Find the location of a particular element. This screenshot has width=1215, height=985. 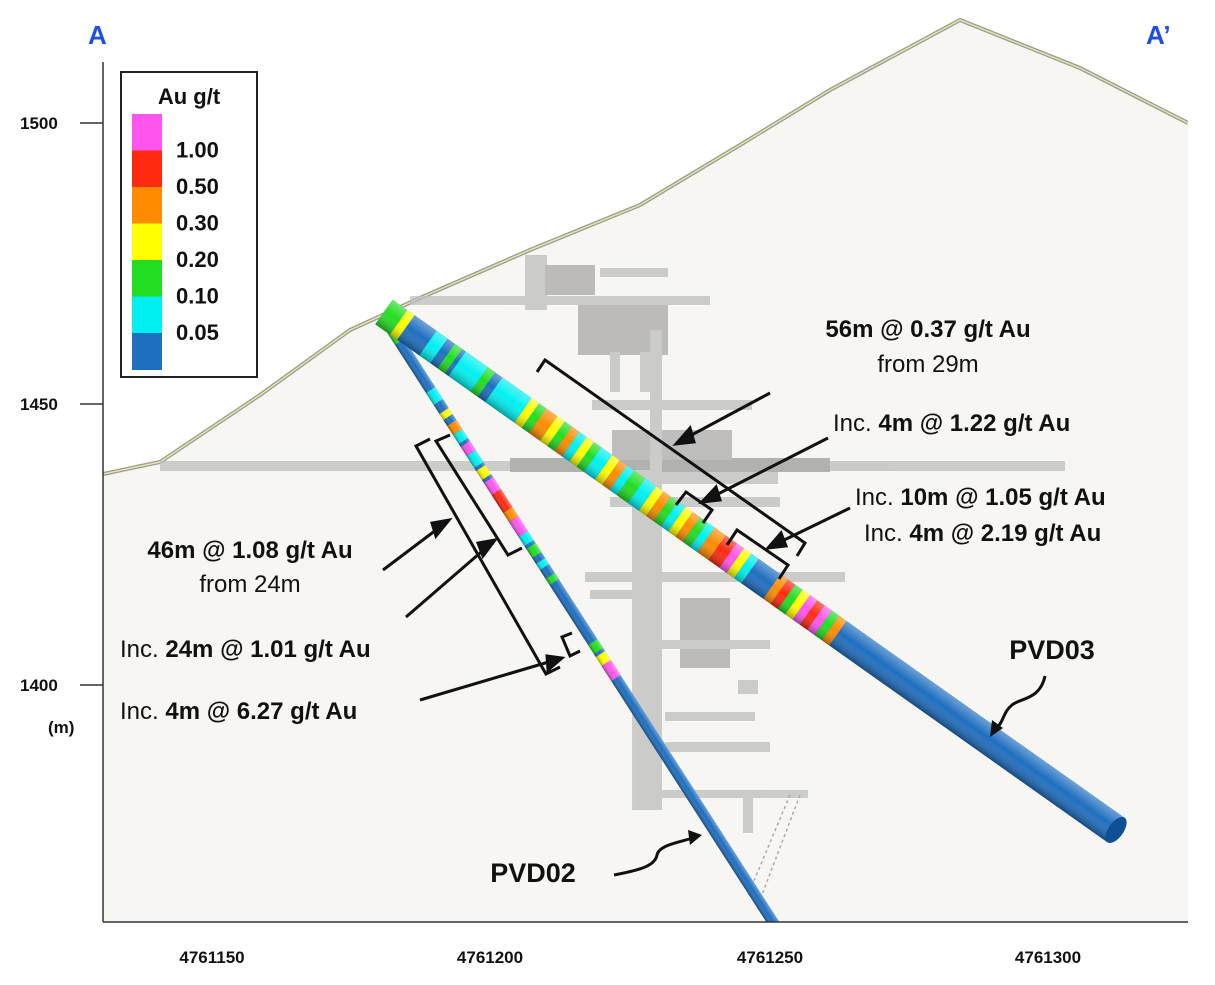

legend-label: 0.20 is located at coordinates (197, 259).